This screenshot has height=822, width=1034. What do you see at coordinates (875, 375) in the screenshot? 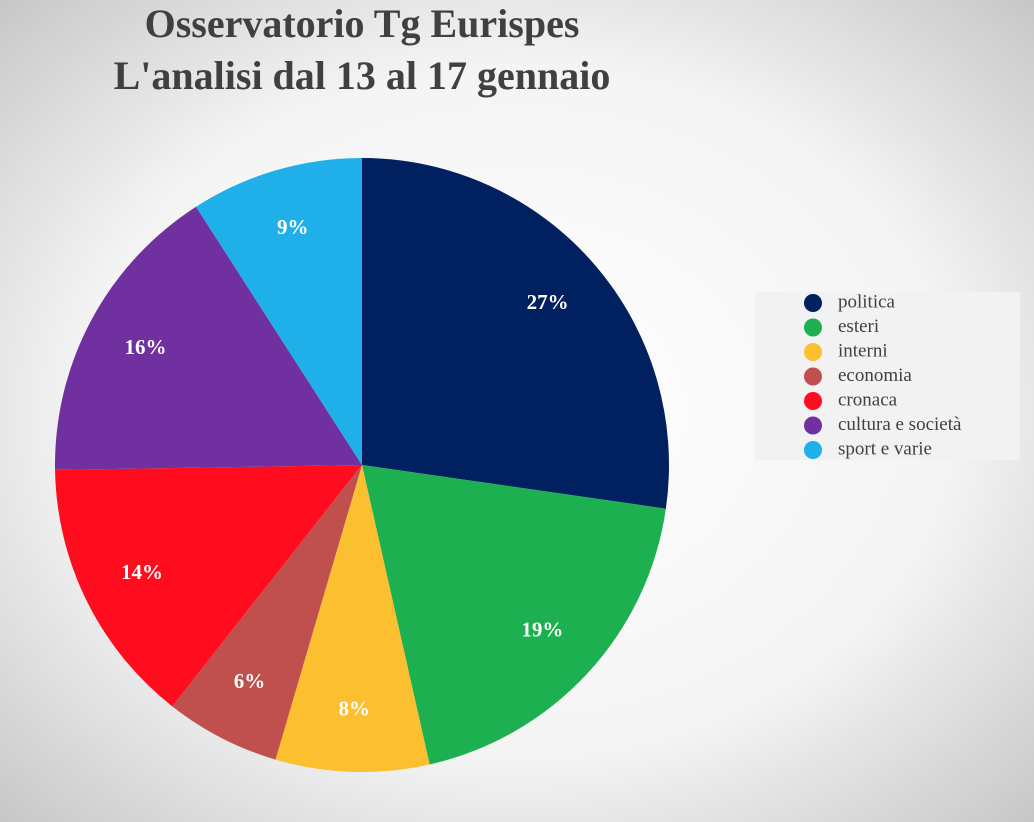
I see `legend-label: economia` at bounding box center [875, 375].